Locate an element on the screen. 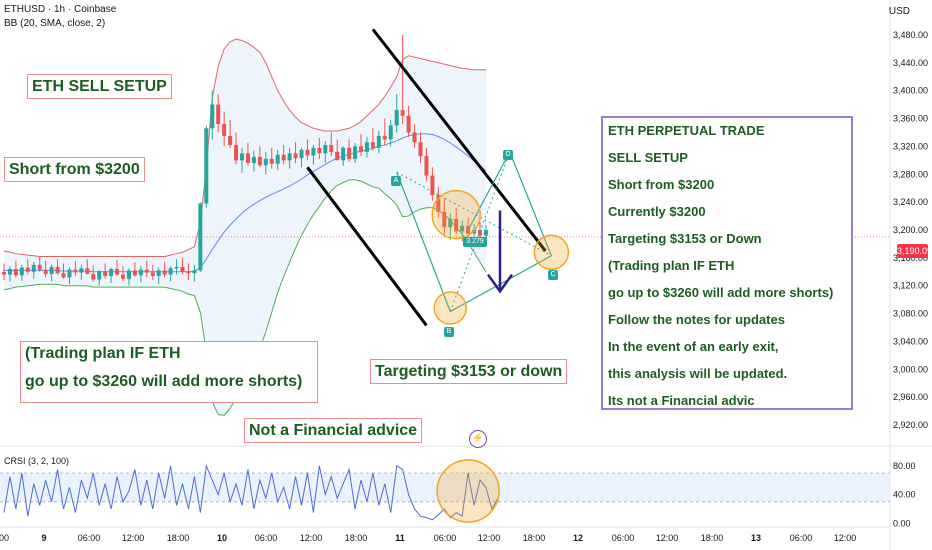 This screenshot has height=550, width=932. harmonic-pattern-lines is located at coordinates (474, 231).